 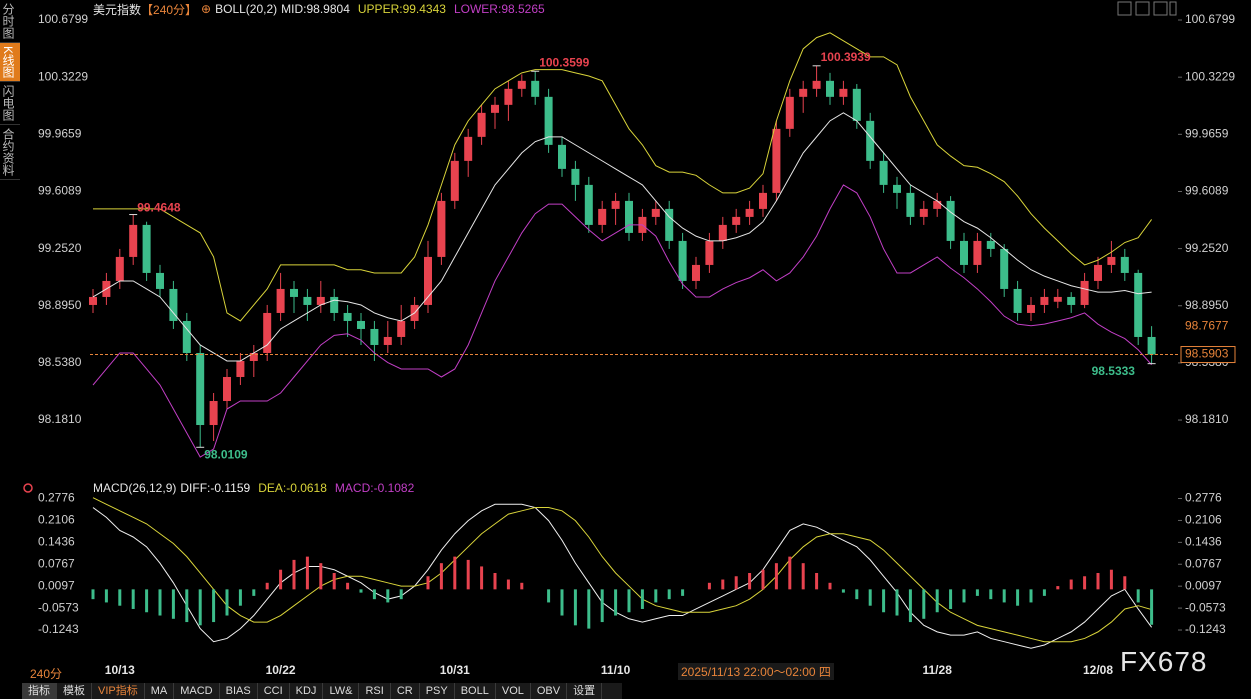 I want to click on x-tick-label: 10/22, so click(x=281, y=670).